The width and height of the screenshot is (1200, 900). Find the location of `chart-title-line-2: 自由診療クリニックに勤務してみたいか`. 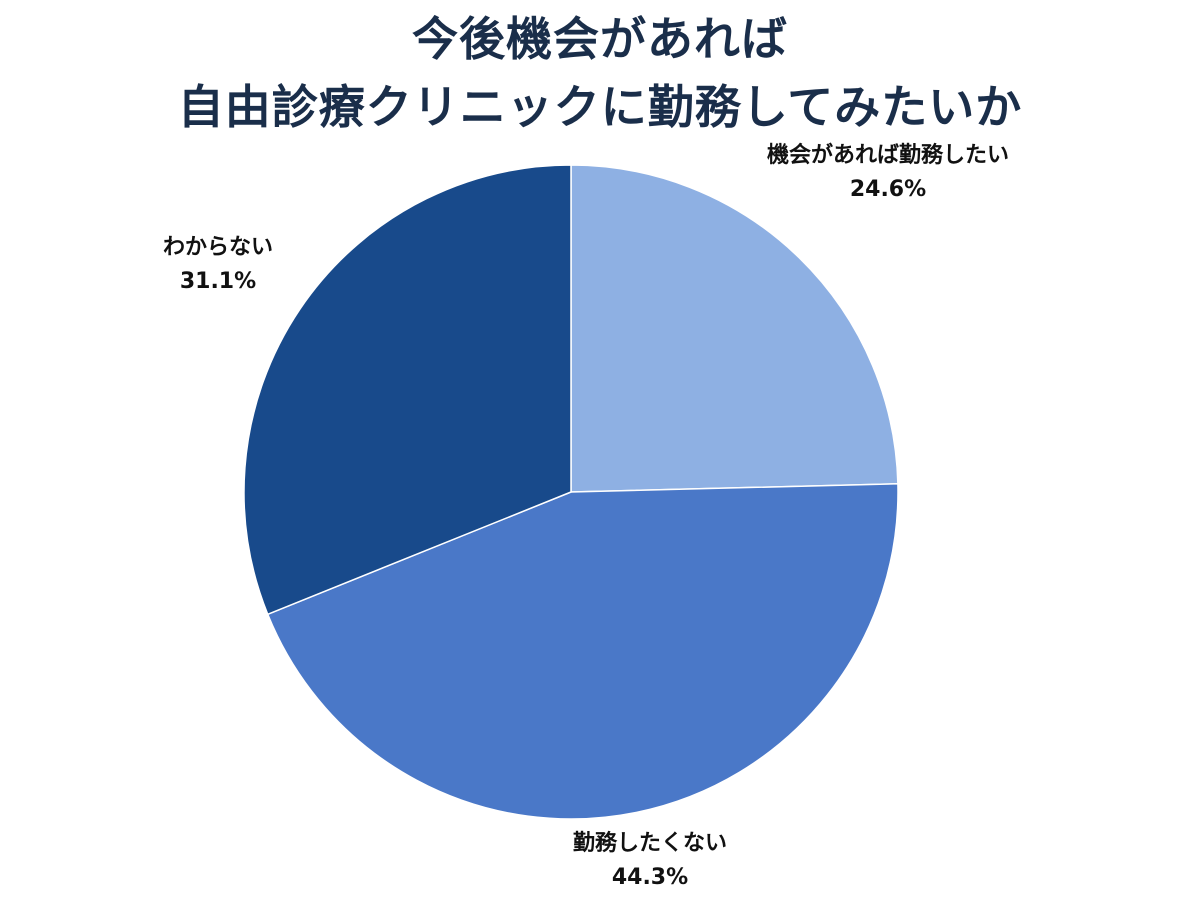

chart-title-line-2: 自由診療クリニックに勤務してみたいか is located at coordinates (600, 107).